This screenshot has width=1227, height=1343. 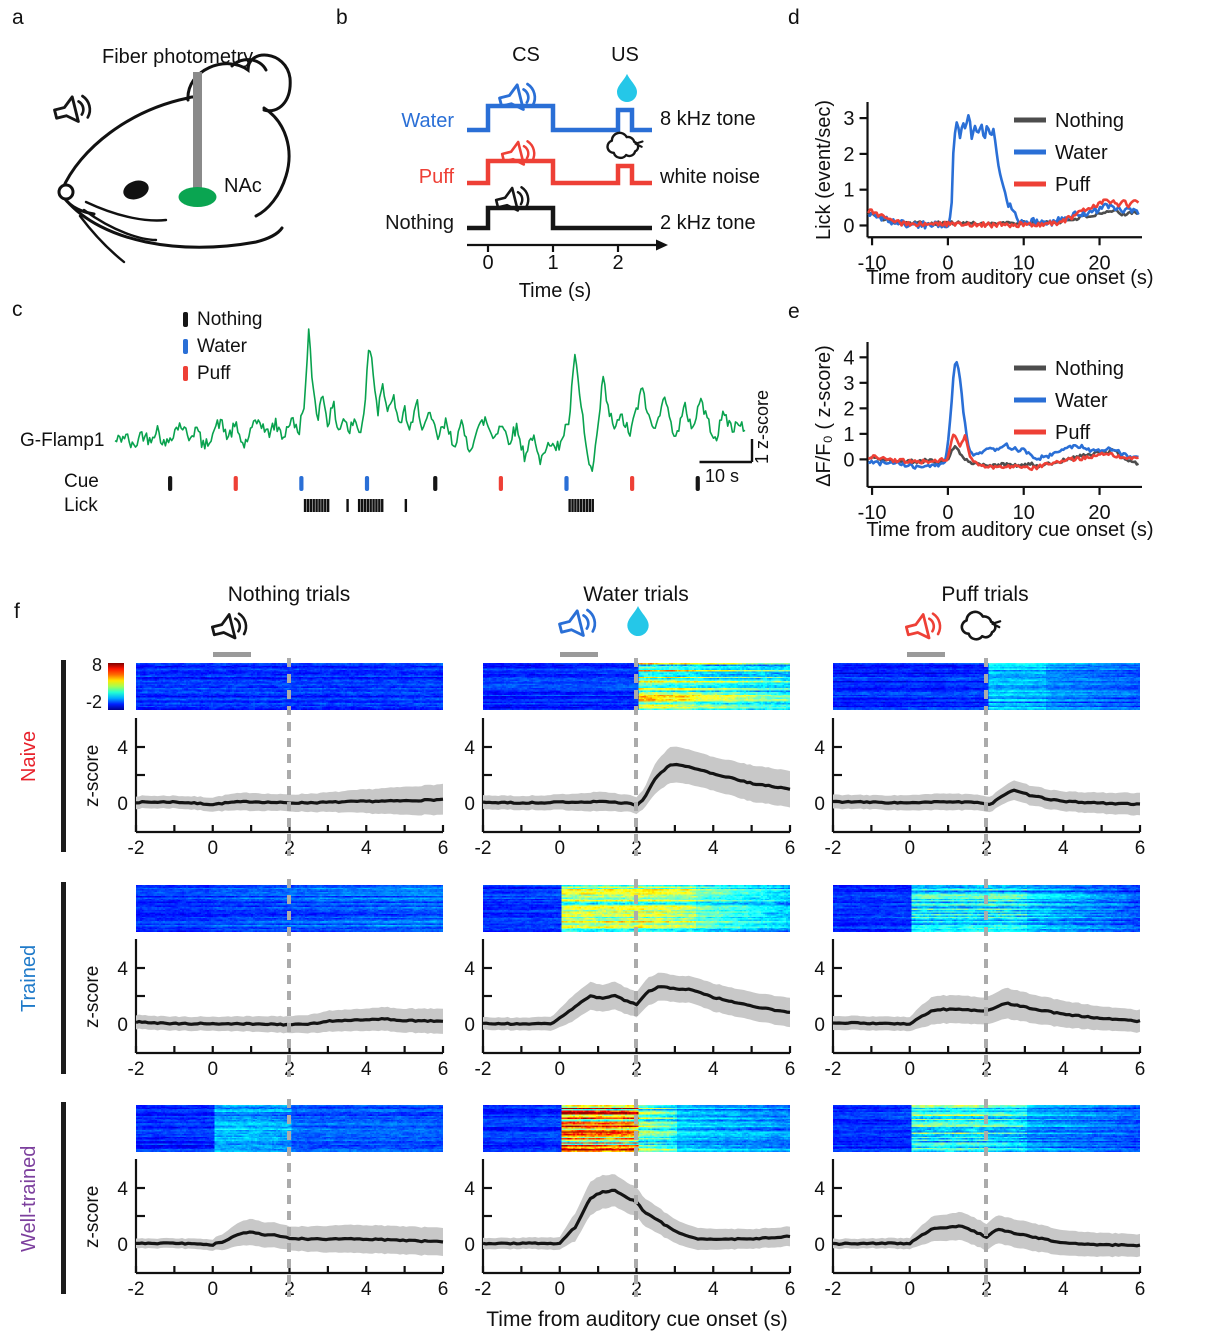 What do you see at coordinates (29, 756) in the screenshot?
I see `row-label-naive: Naive` at bounding box center [29, 756].